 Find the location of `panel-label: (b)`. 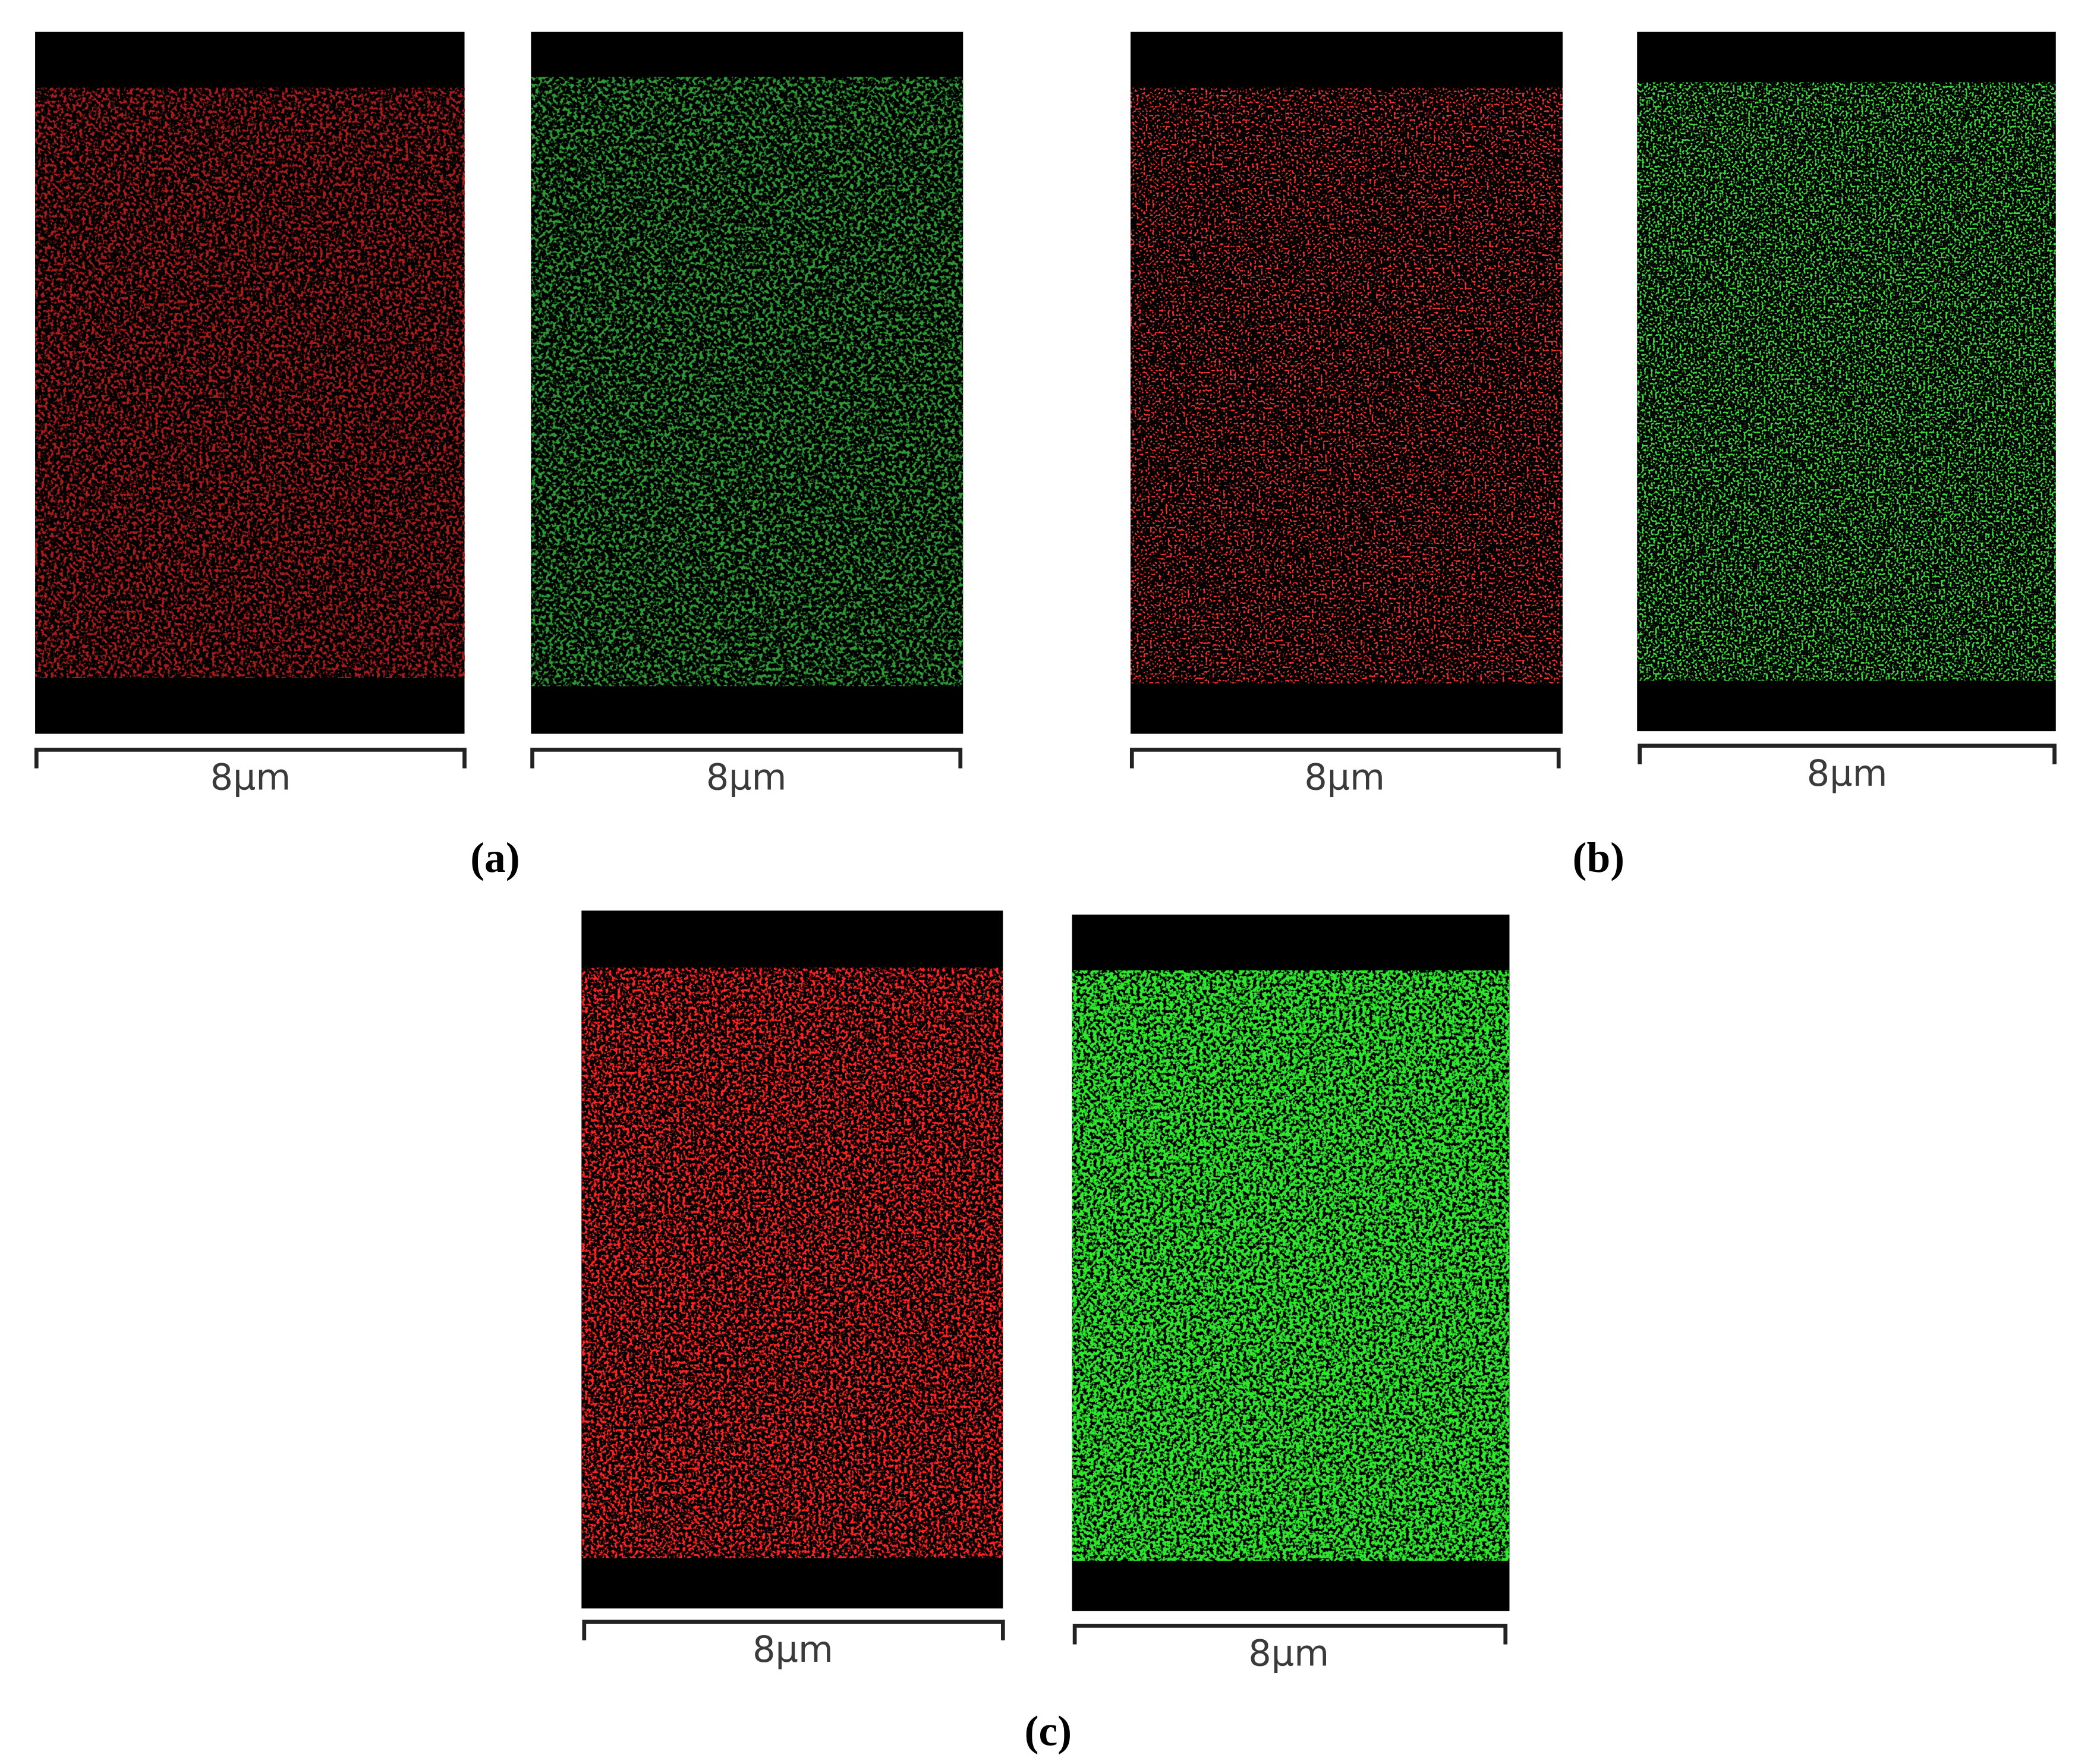

panel-label: (b) is located at coordinates (1598, 857).